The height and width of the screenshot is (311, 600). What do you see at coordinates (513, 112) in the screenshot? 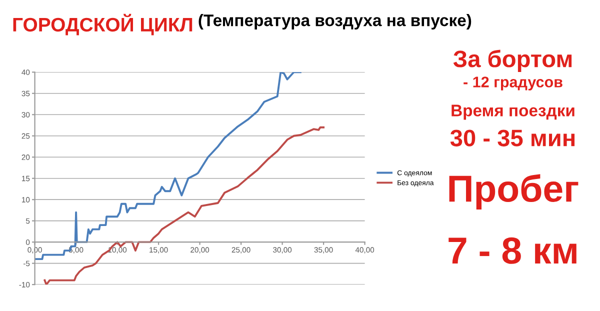
I see `text: Время поездки` at bounding box center [513, 112].